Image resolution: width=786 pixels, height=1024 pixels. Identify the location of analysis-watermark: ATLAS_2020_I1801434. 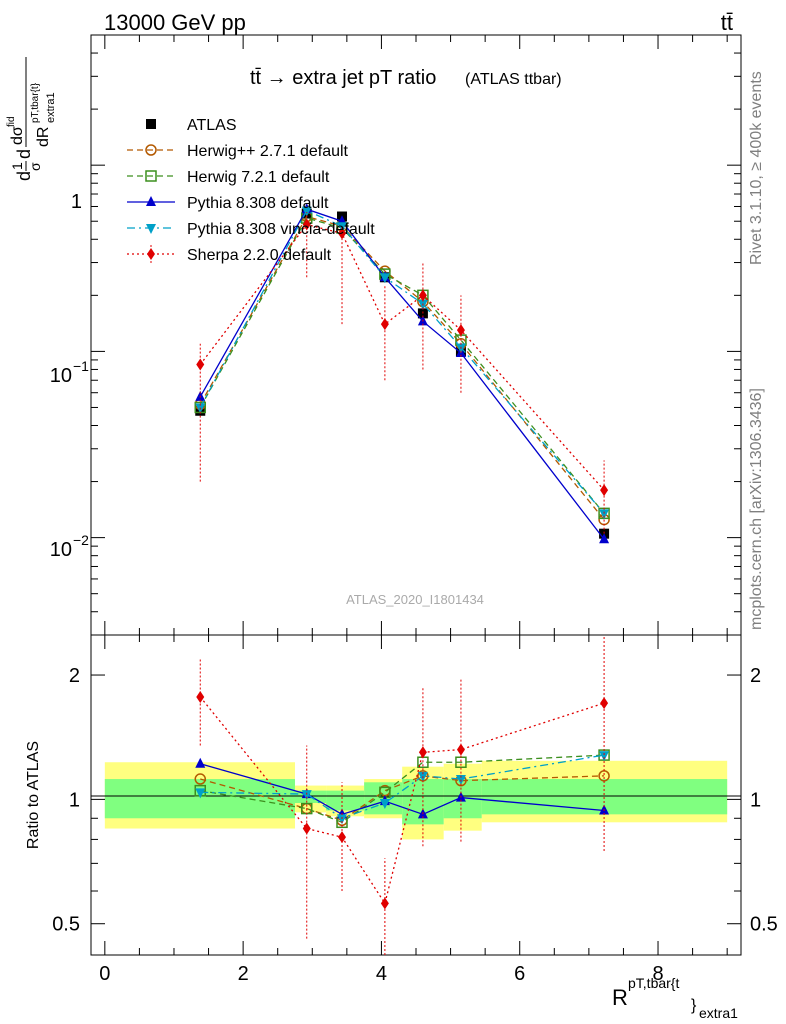
(415, 599).